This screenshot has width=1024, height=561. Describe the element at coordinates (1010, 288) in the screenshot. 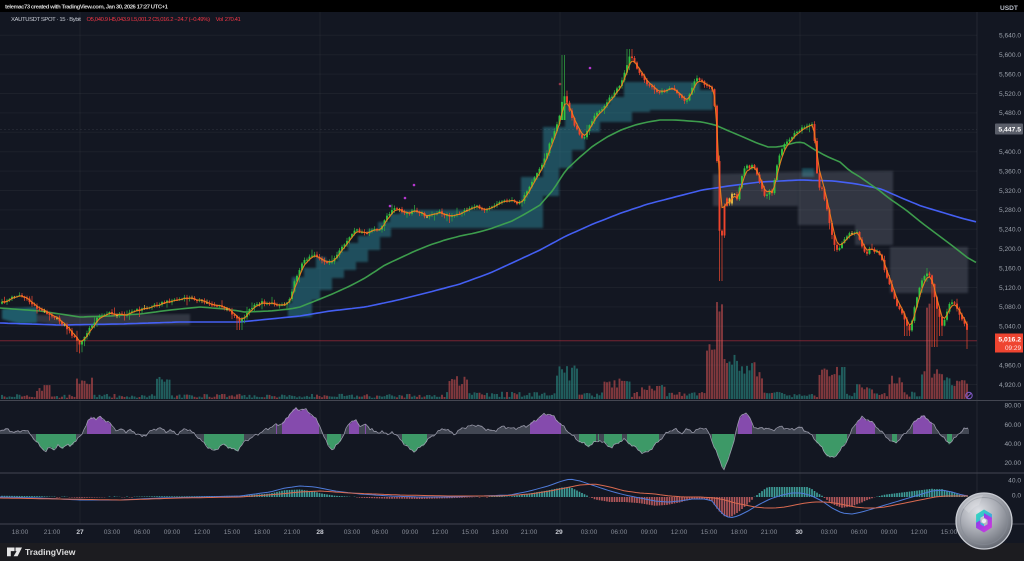

I see `svg-text: 5,120.0` at that location.